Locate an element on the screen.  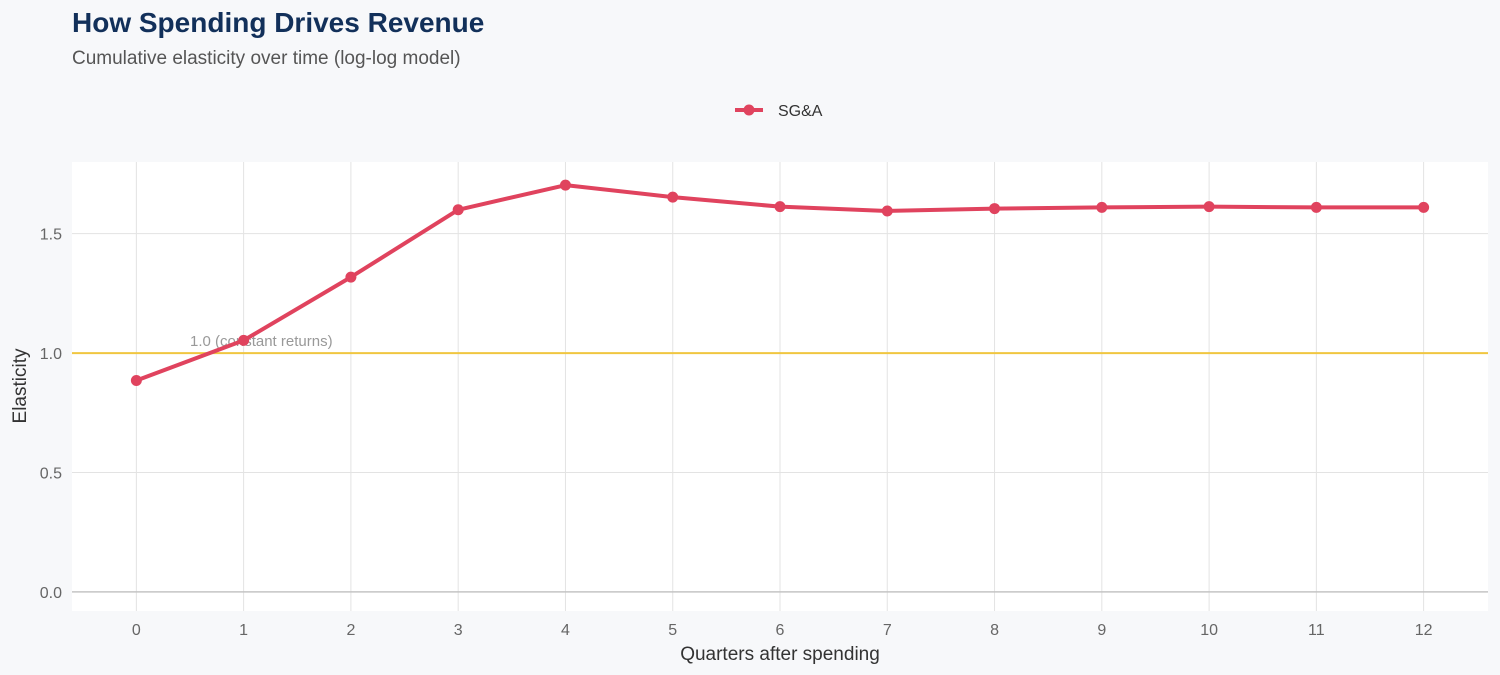
legend-label: SG&A is located at coordinates (800, 111).